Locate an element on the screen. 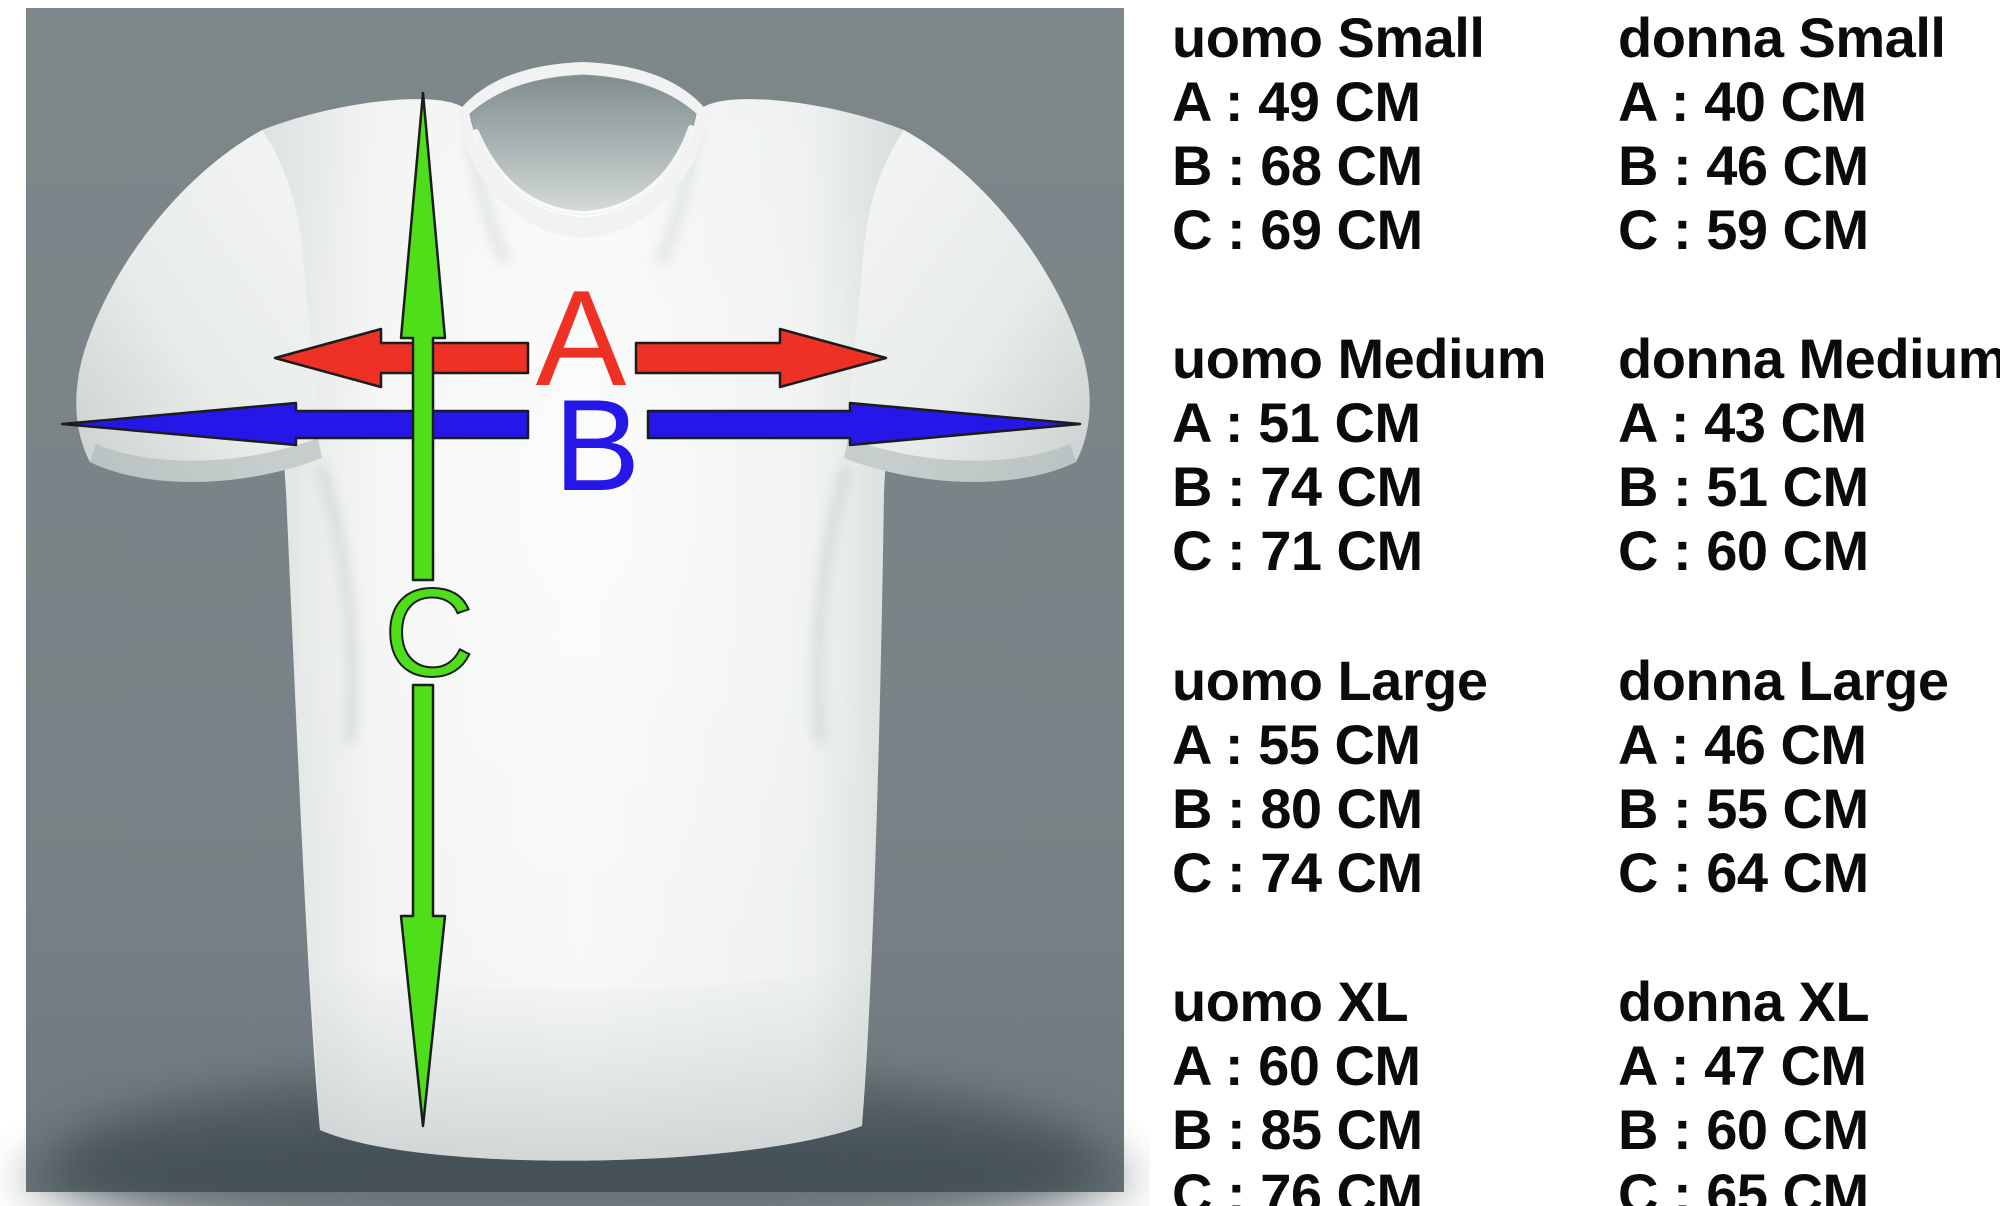 The image size is (2000, 1206). length-arrow-c-top is located at coordinates (423, 336).